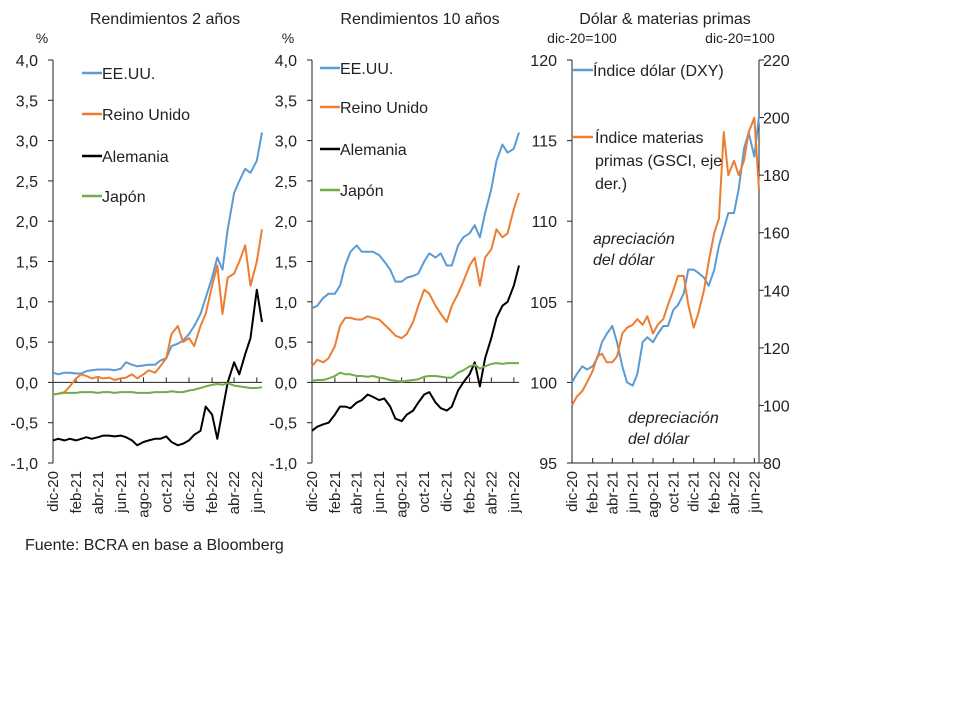 The height and width of the screenshot is (720, 960). What do you see at coordinates (649, 137) in the screenshot?
I see `legend-label: Índice materias` at bounding box center [649, 137].